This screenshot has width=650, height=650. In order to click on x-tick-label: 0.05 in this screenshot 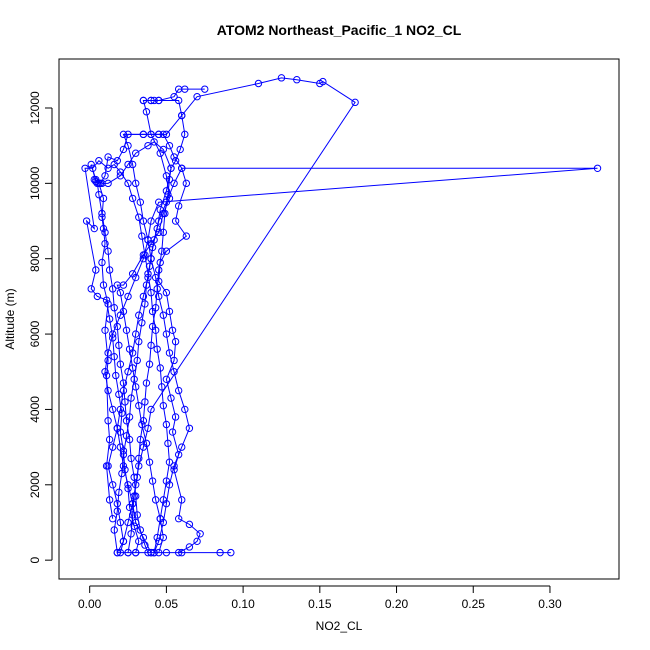, I will do `click(167, 604)`.